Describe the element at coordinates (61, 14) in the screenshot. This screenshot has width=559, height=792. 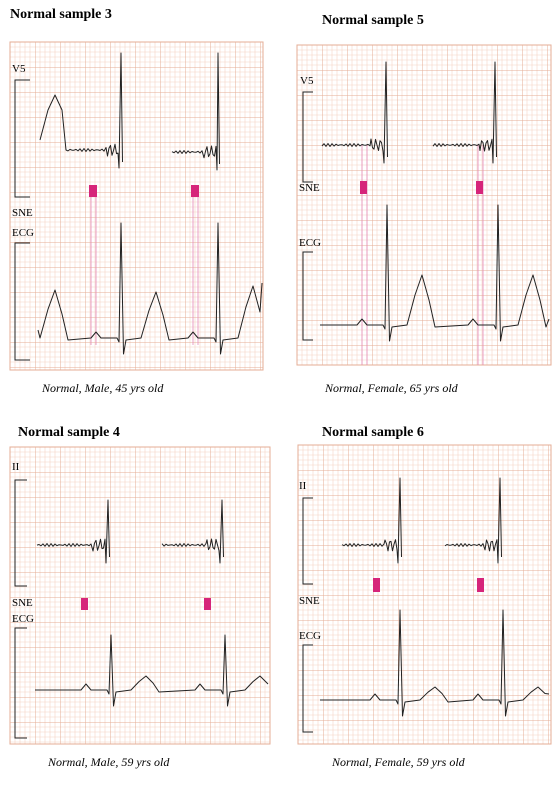
I see `panel-title: Normal sample 3` at that location.